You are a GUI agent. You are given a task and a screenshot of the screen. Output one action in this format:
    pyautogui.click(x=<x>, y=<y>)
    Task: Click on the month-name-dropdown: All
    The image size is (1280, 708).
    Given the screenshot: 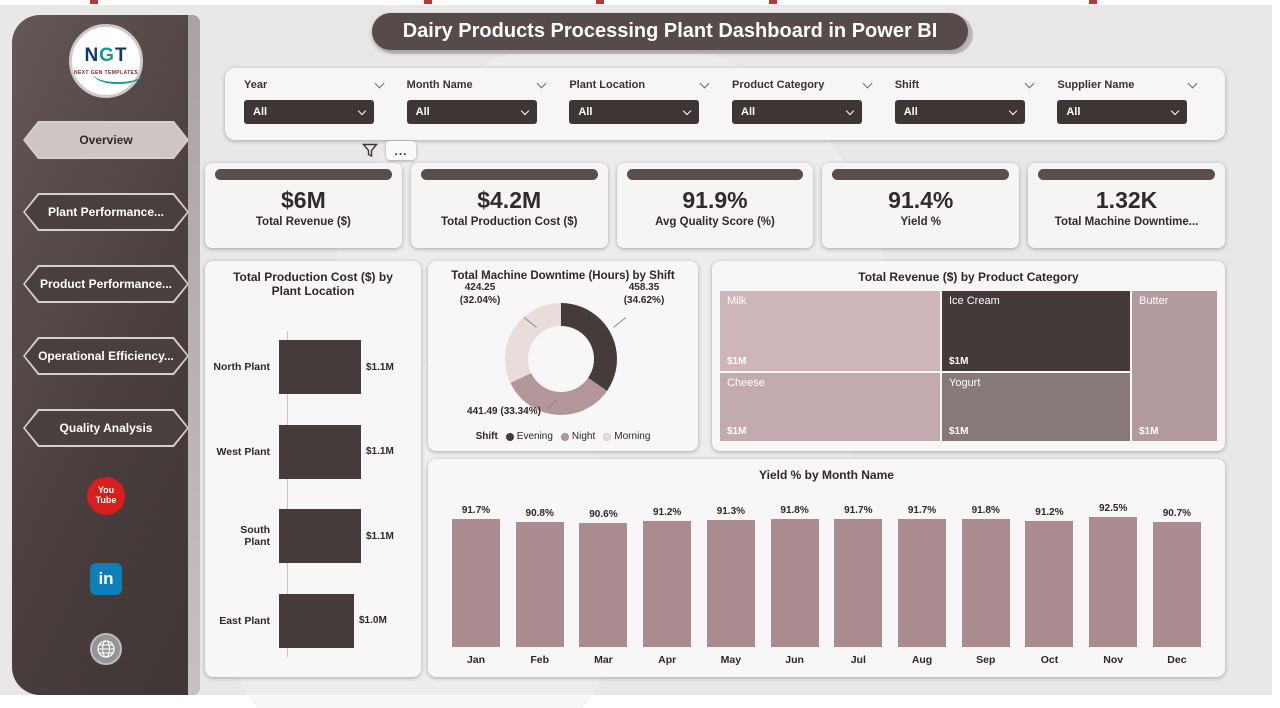 What is the action you would take?
    pyautogui.click(x=471, y=112)
    